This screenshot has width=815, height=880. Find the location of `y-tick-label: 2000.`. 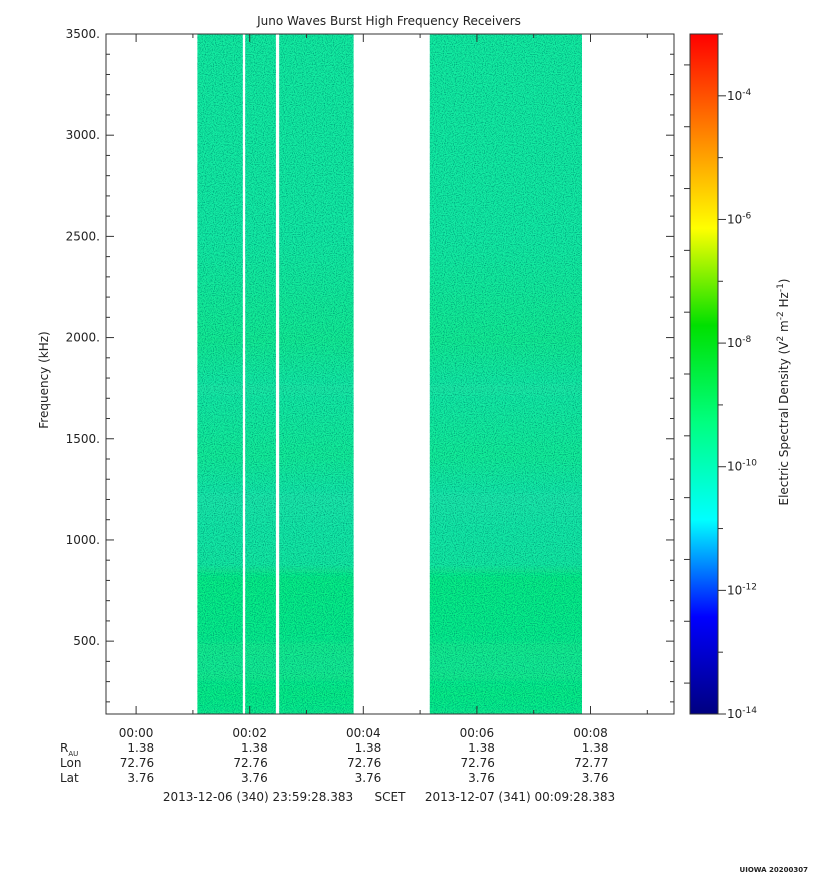

y-tick-label: 2000. is located at coordinates (83, 338).